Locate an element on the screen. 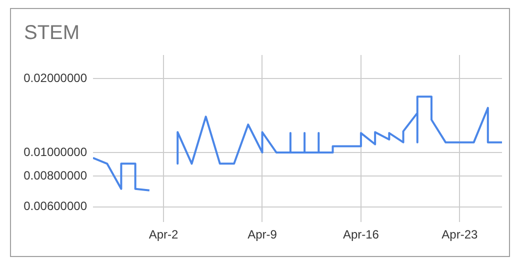 The width and height of the screenshot is (527, 266). chart-title: STEM is located at coordinates (52, 33).